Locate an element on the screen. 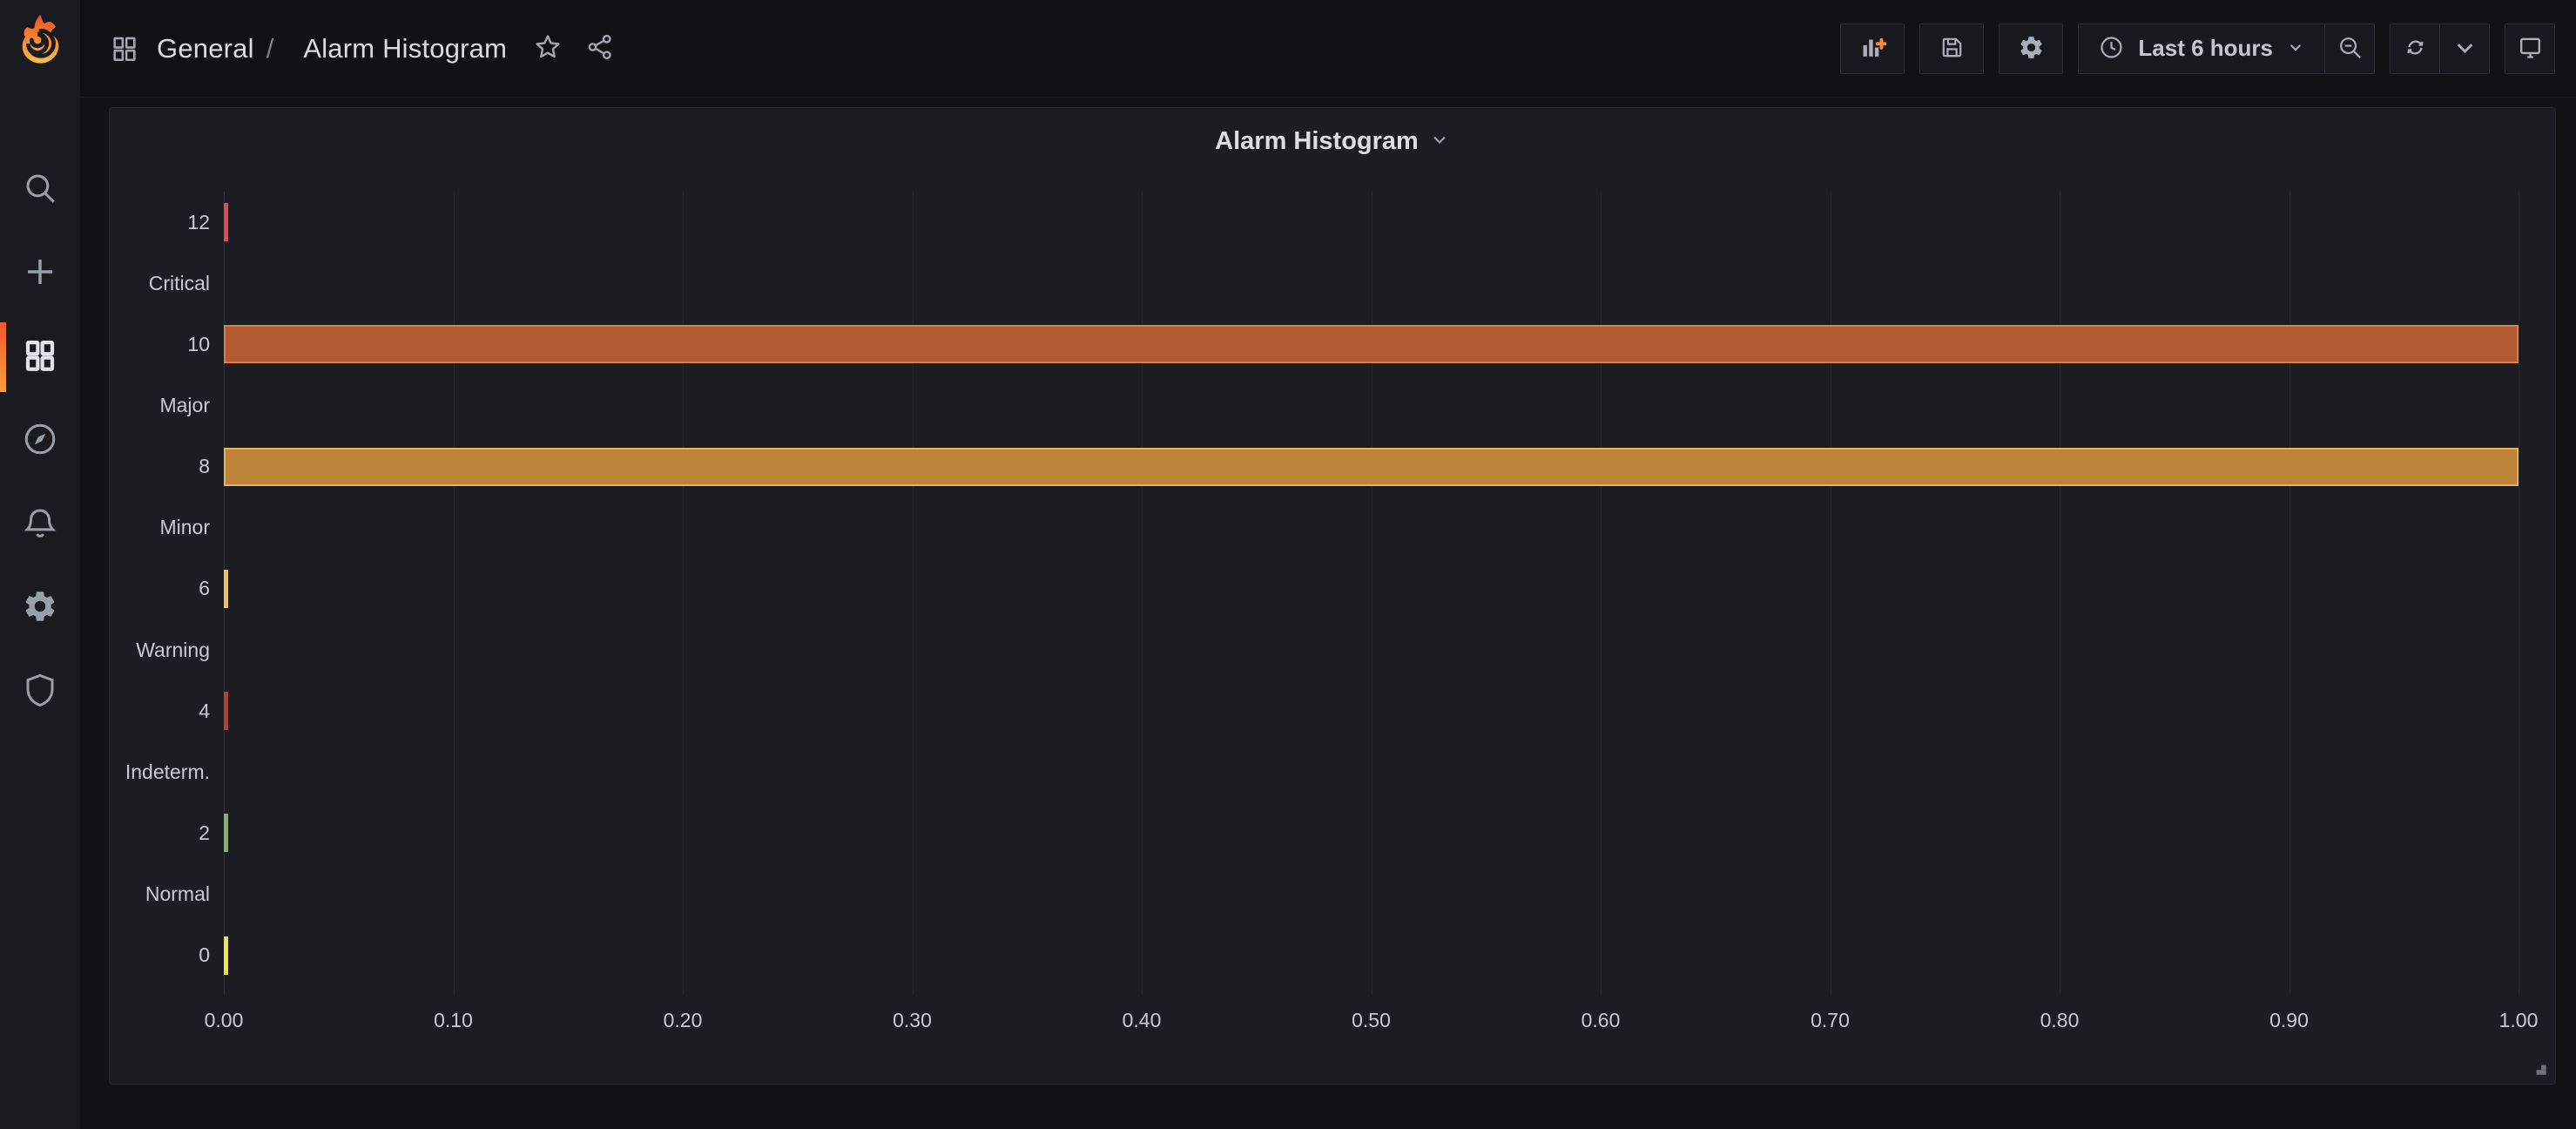 The image size is (2576, 1129). time-range-label: Last 6 hours is located at coordinates (2205, 48).